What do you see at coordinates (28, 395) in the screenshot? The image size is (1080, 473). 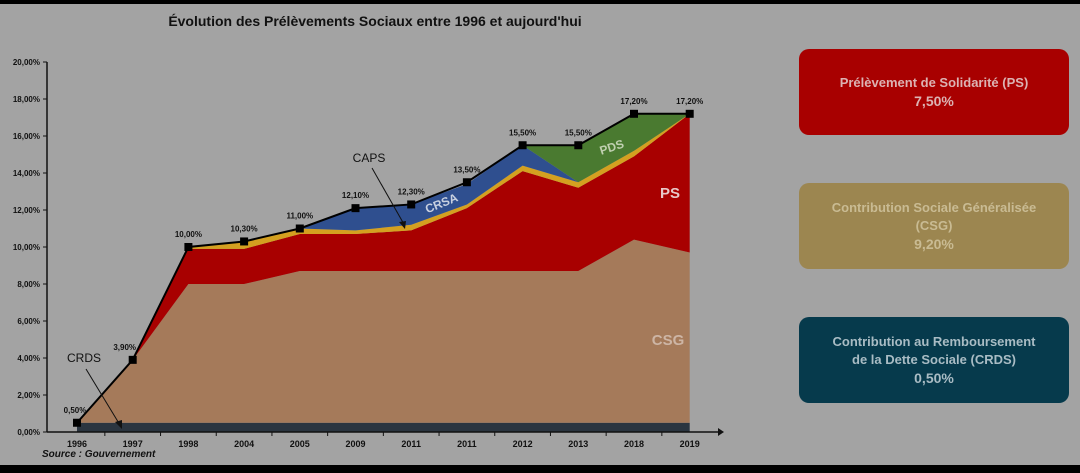 I see `y-tick-label: 2,00%` at bounding box center [28, 395].